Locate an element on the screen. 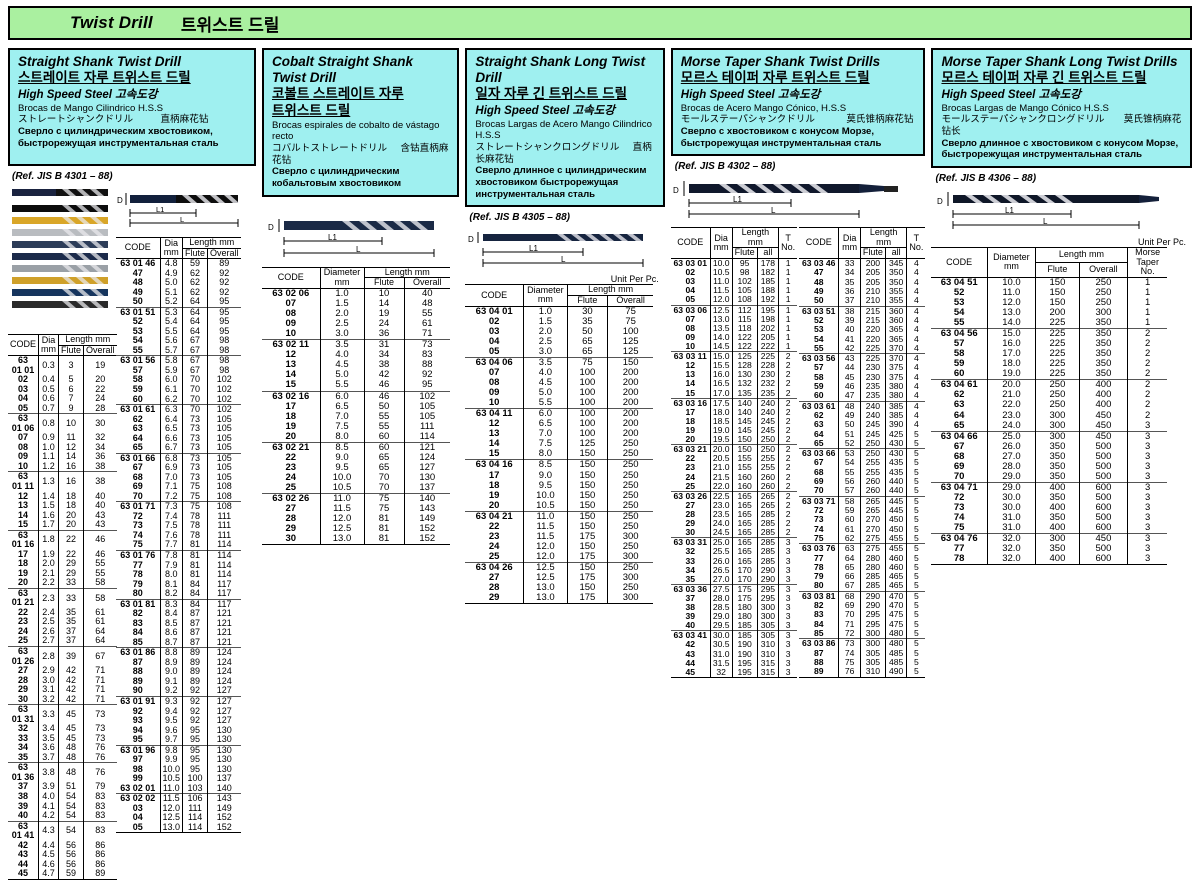 Image resolution: width=1200 pixels, height=880 pixels. table-row: 63 04 21 11.0 150 250 is located at coordinates (559, 516).